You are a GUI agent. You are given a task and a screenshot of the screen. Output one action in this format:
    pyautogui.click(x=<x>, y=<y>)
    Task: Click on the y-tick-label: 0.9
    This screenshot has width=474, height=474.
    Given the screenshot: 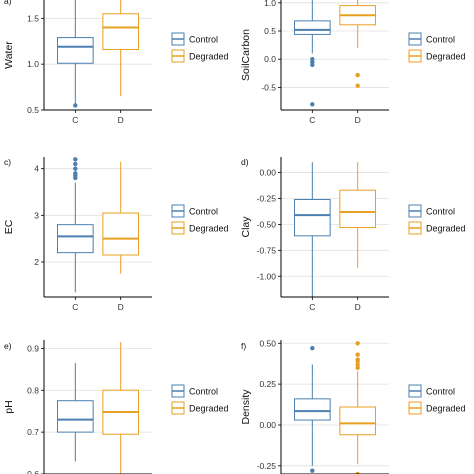 What is the action you would take?
    pyautogui.click(x=33, y=348)
    